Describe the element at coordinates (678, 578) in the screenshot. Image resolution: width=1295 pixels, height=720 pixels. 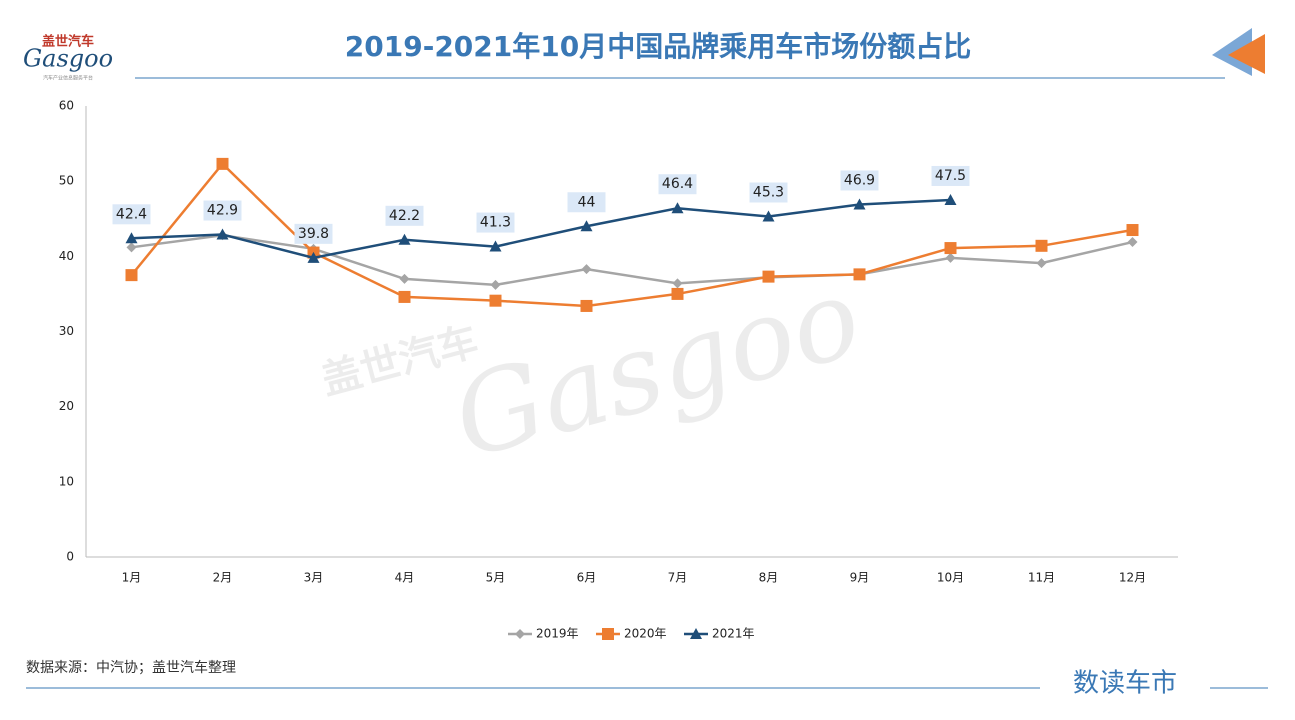
I see `x-tick-label: 7月` at that location.